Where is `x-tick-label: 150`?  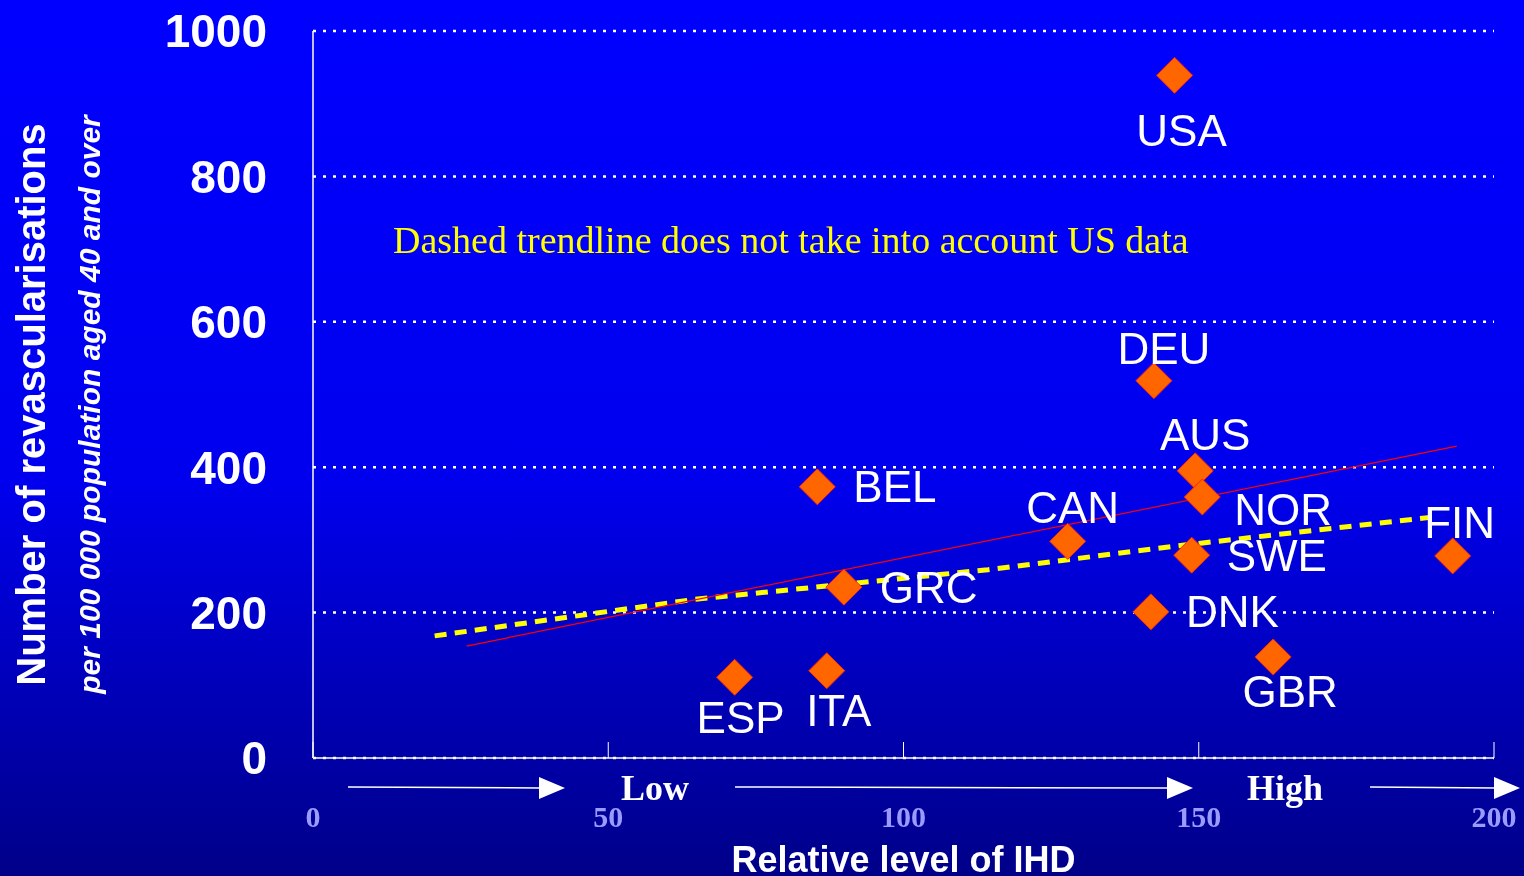
x-tick-label: 150 is located at coordinates (1199, 817).